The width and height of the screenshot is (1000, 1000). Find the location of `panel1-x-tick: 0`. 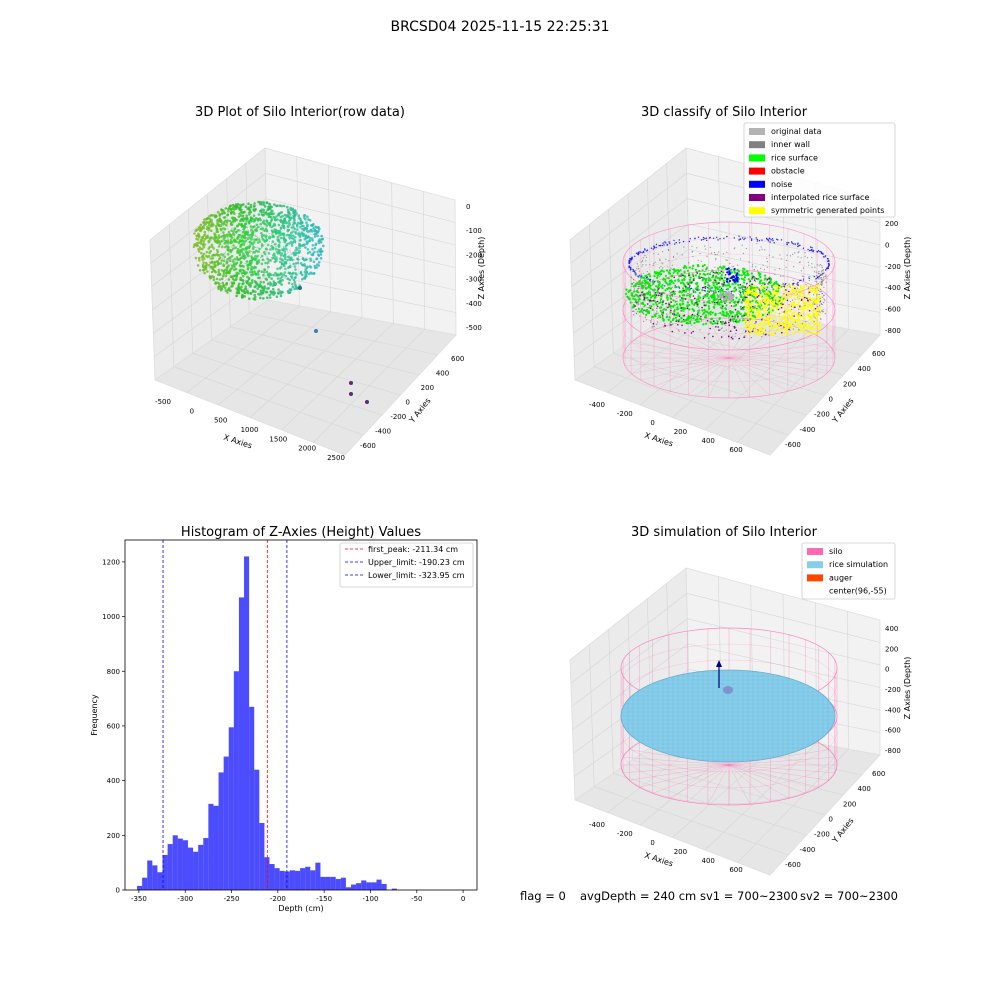

panel1-x-tick: 0 is located at coordinates (192, 411).